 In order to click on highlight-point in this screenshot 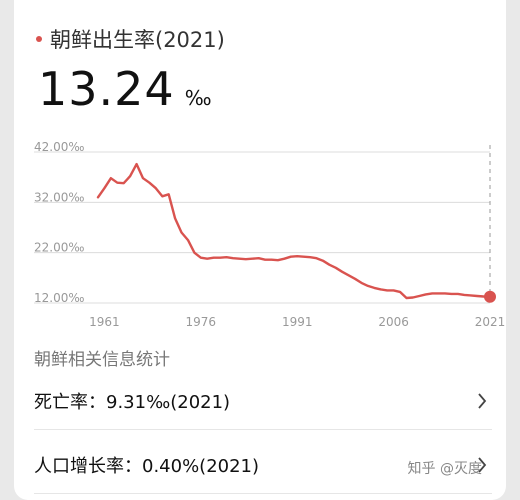, I will do `click(490, 296)`.